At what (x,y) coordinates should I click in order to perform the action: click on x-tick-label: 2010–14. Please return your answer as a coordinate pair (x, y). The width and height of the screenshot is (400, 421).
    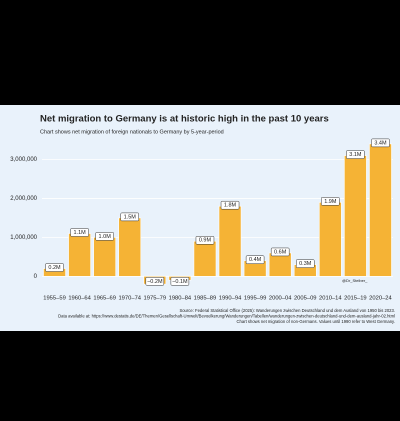
    Looking at the image, I should click on (330, 299).